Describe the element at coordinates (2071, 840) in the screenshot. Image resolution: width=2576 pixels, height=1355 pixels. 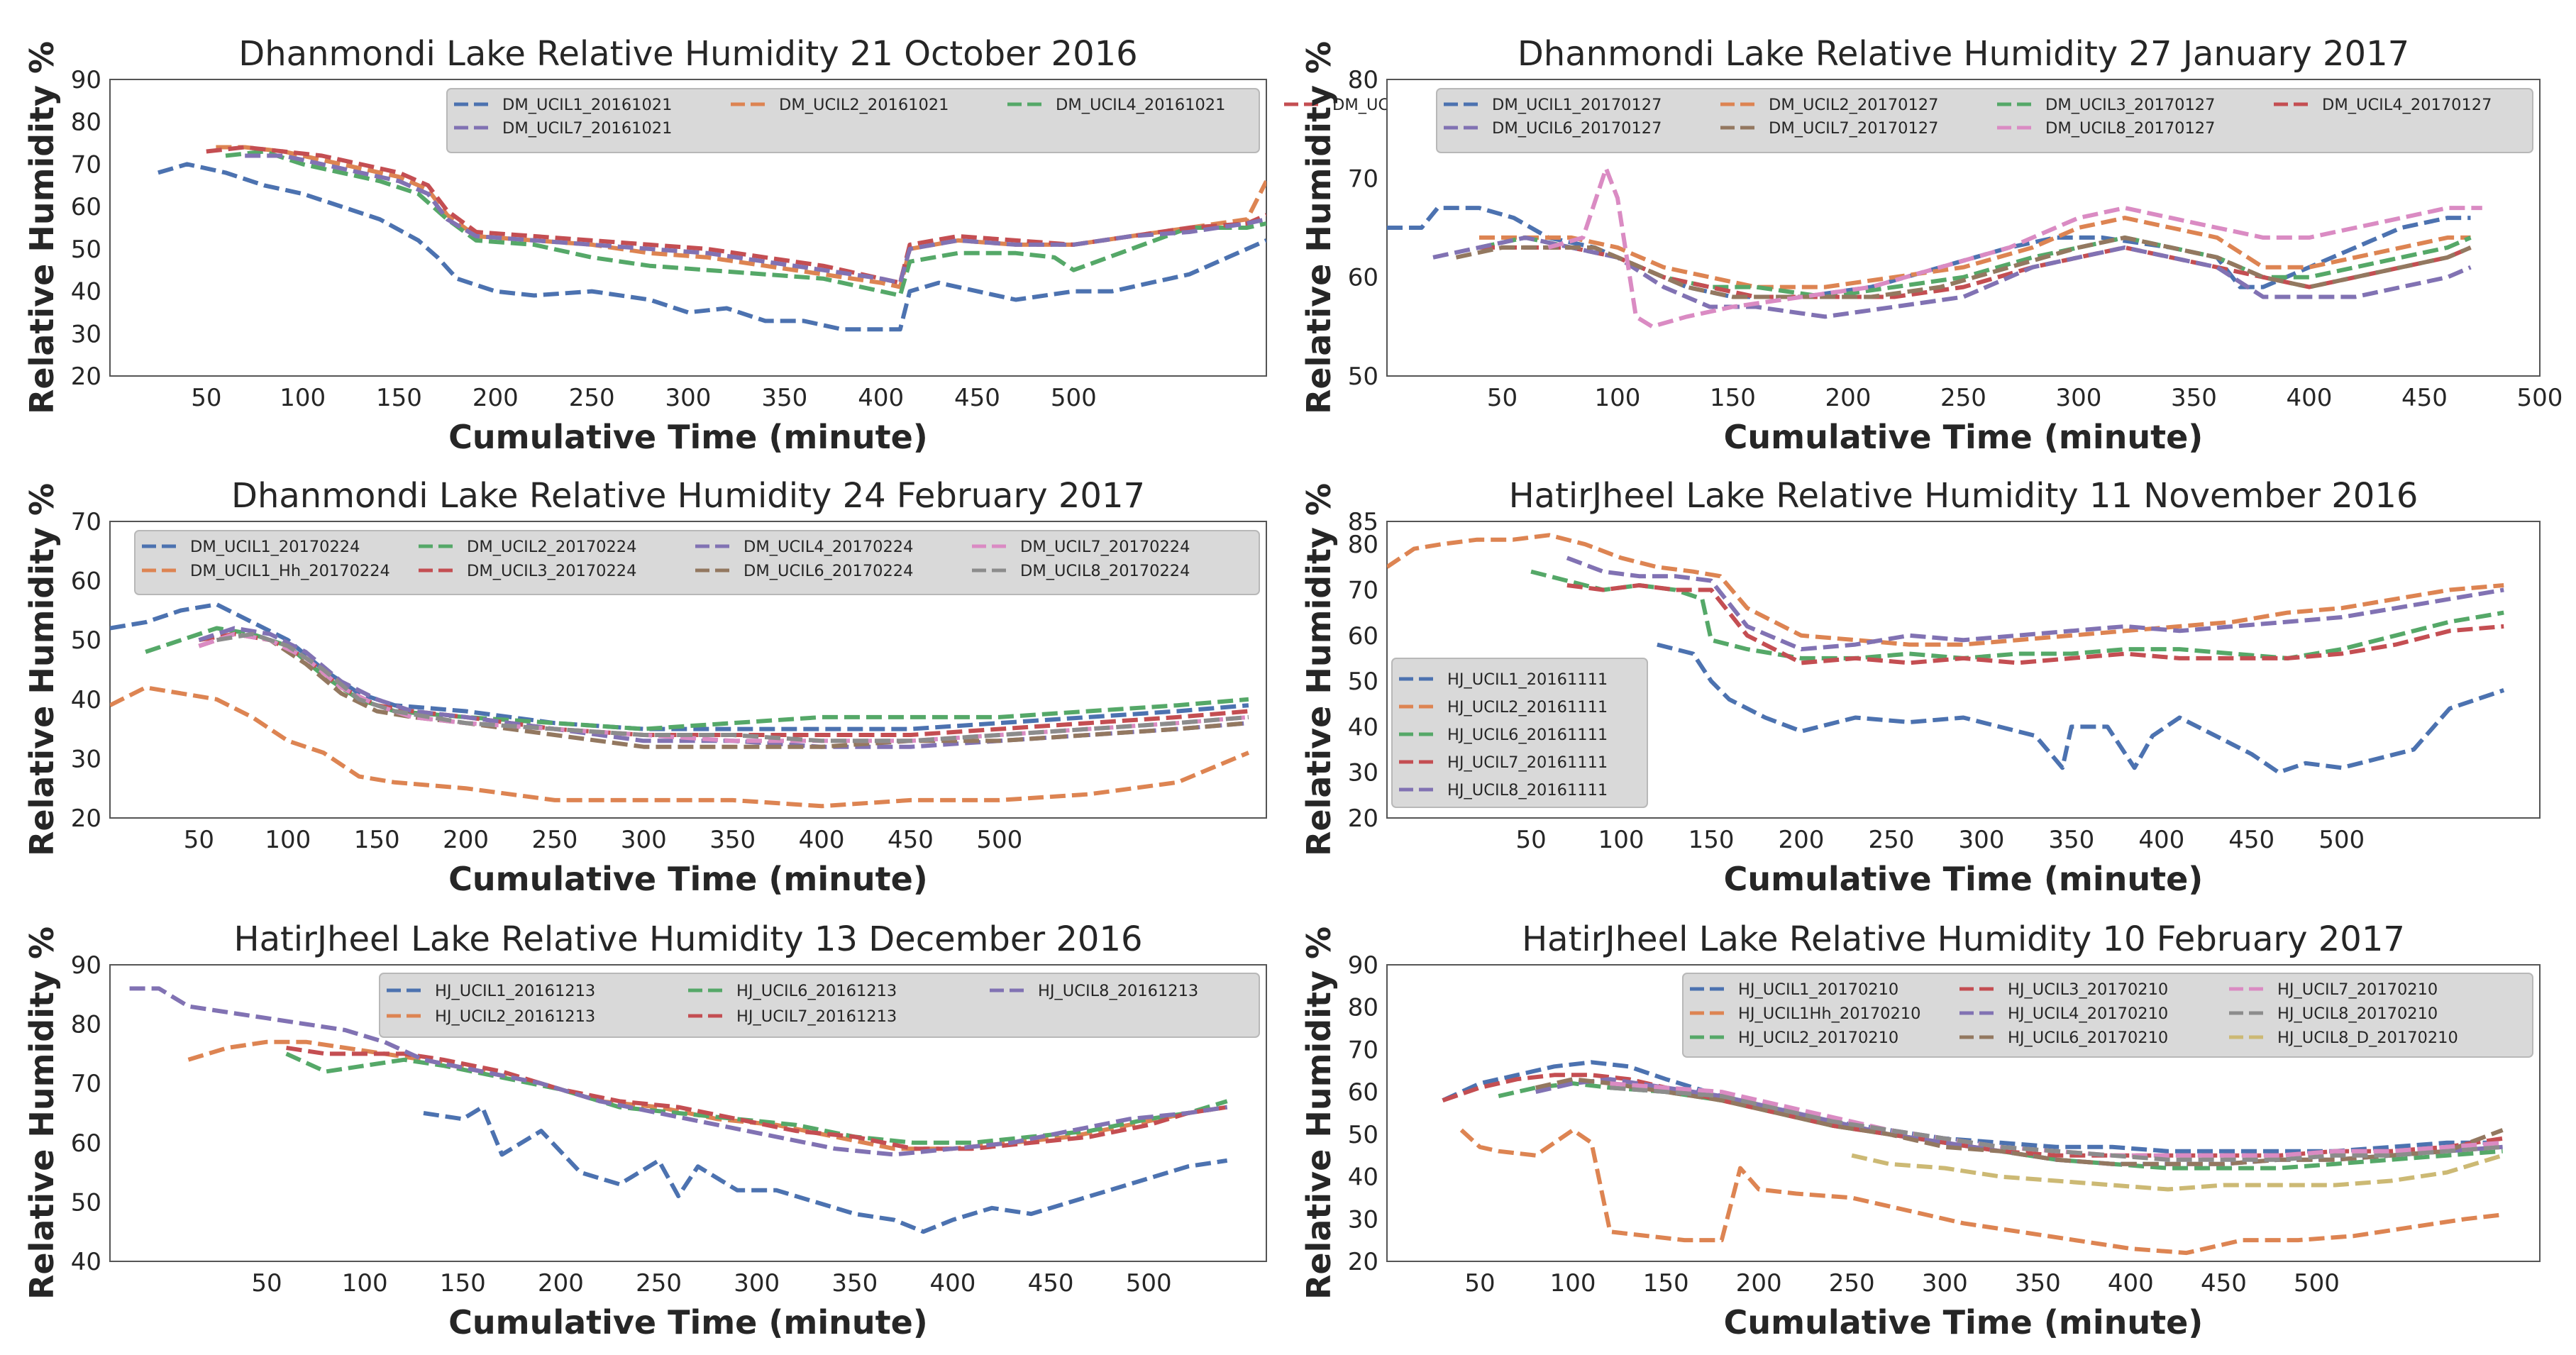
I see `x-tick-label: 350` at that location.